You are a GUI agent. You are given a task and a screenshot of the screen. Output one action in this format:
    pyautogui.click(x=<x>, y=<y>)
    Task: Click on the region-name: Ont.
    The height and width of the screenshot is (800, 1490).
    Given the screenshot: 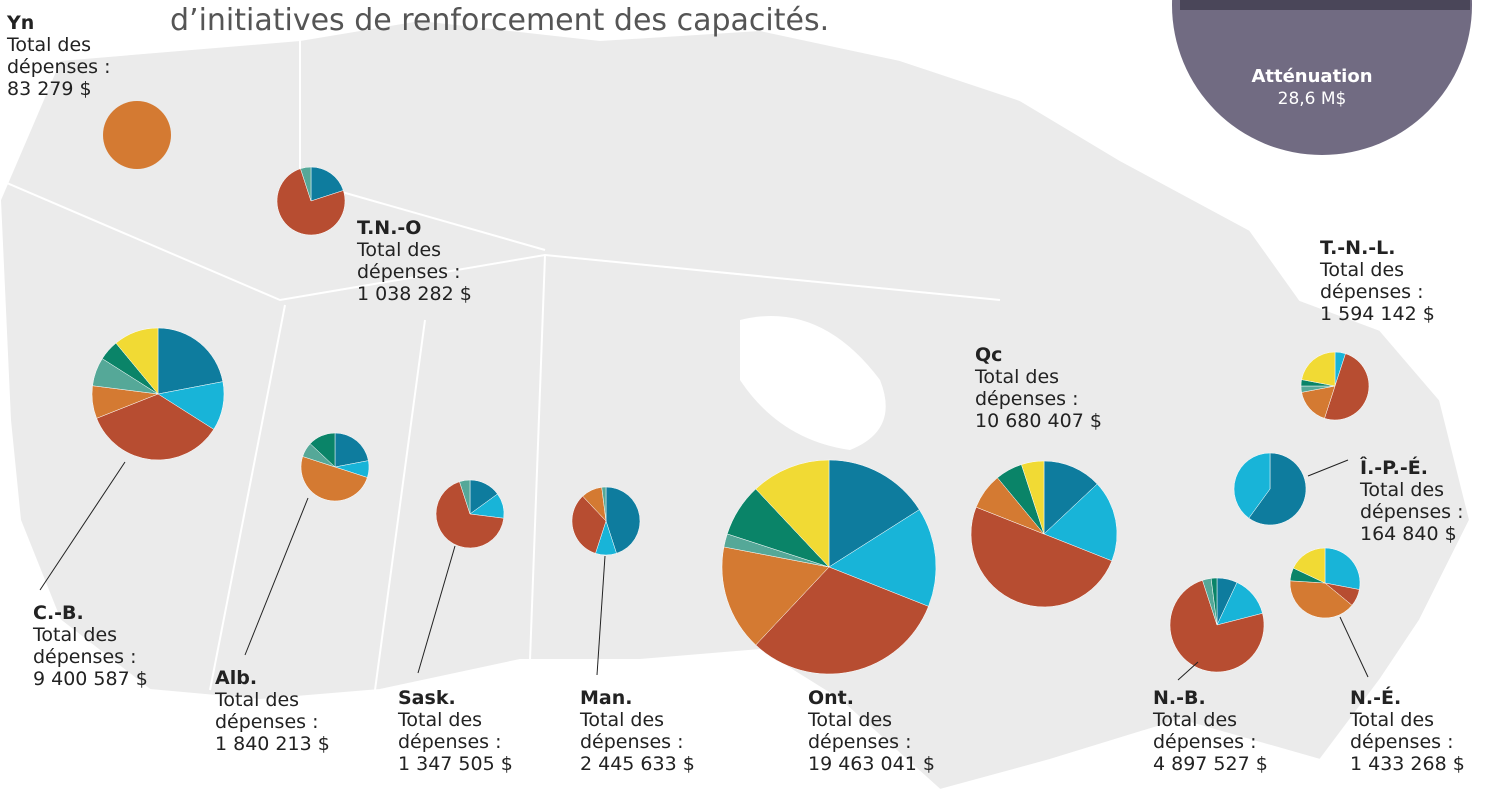 What is the action you would take?
    pyautogui.click(x=831, y=698)
    